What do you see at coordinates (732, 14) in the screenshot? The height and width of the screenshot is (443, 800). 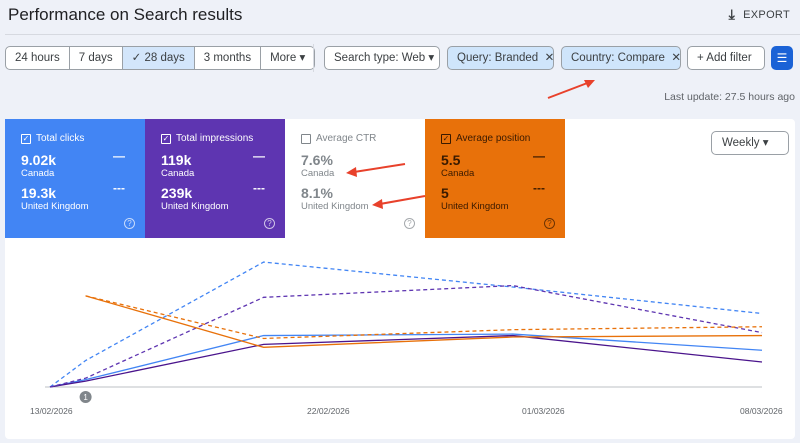 I see `download-icon: ⤓` at bounding box center [732, 14].